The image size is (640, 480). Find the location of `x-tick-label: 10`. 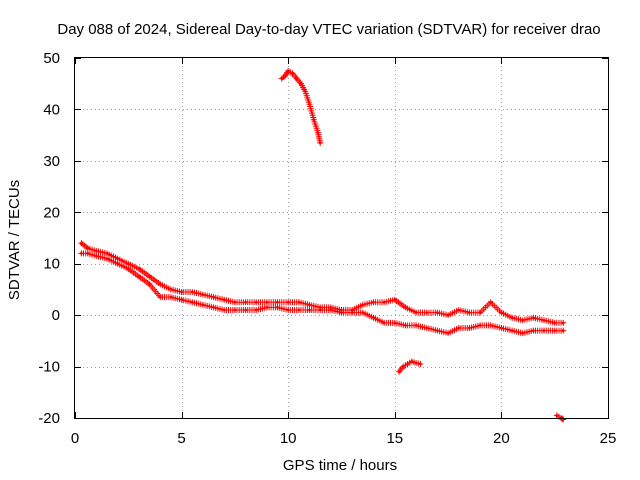

x-tick-label: 10 is located at coordinates (288, 438).